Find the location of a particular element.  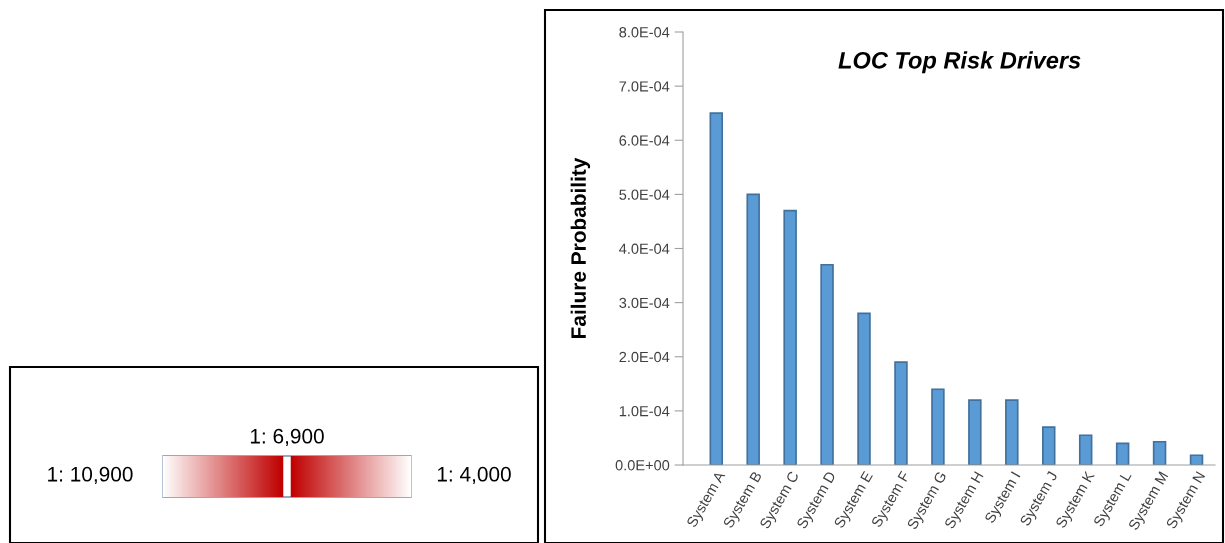

y-tick-label: 8.0E-04 is located at coordinates (644, 32).